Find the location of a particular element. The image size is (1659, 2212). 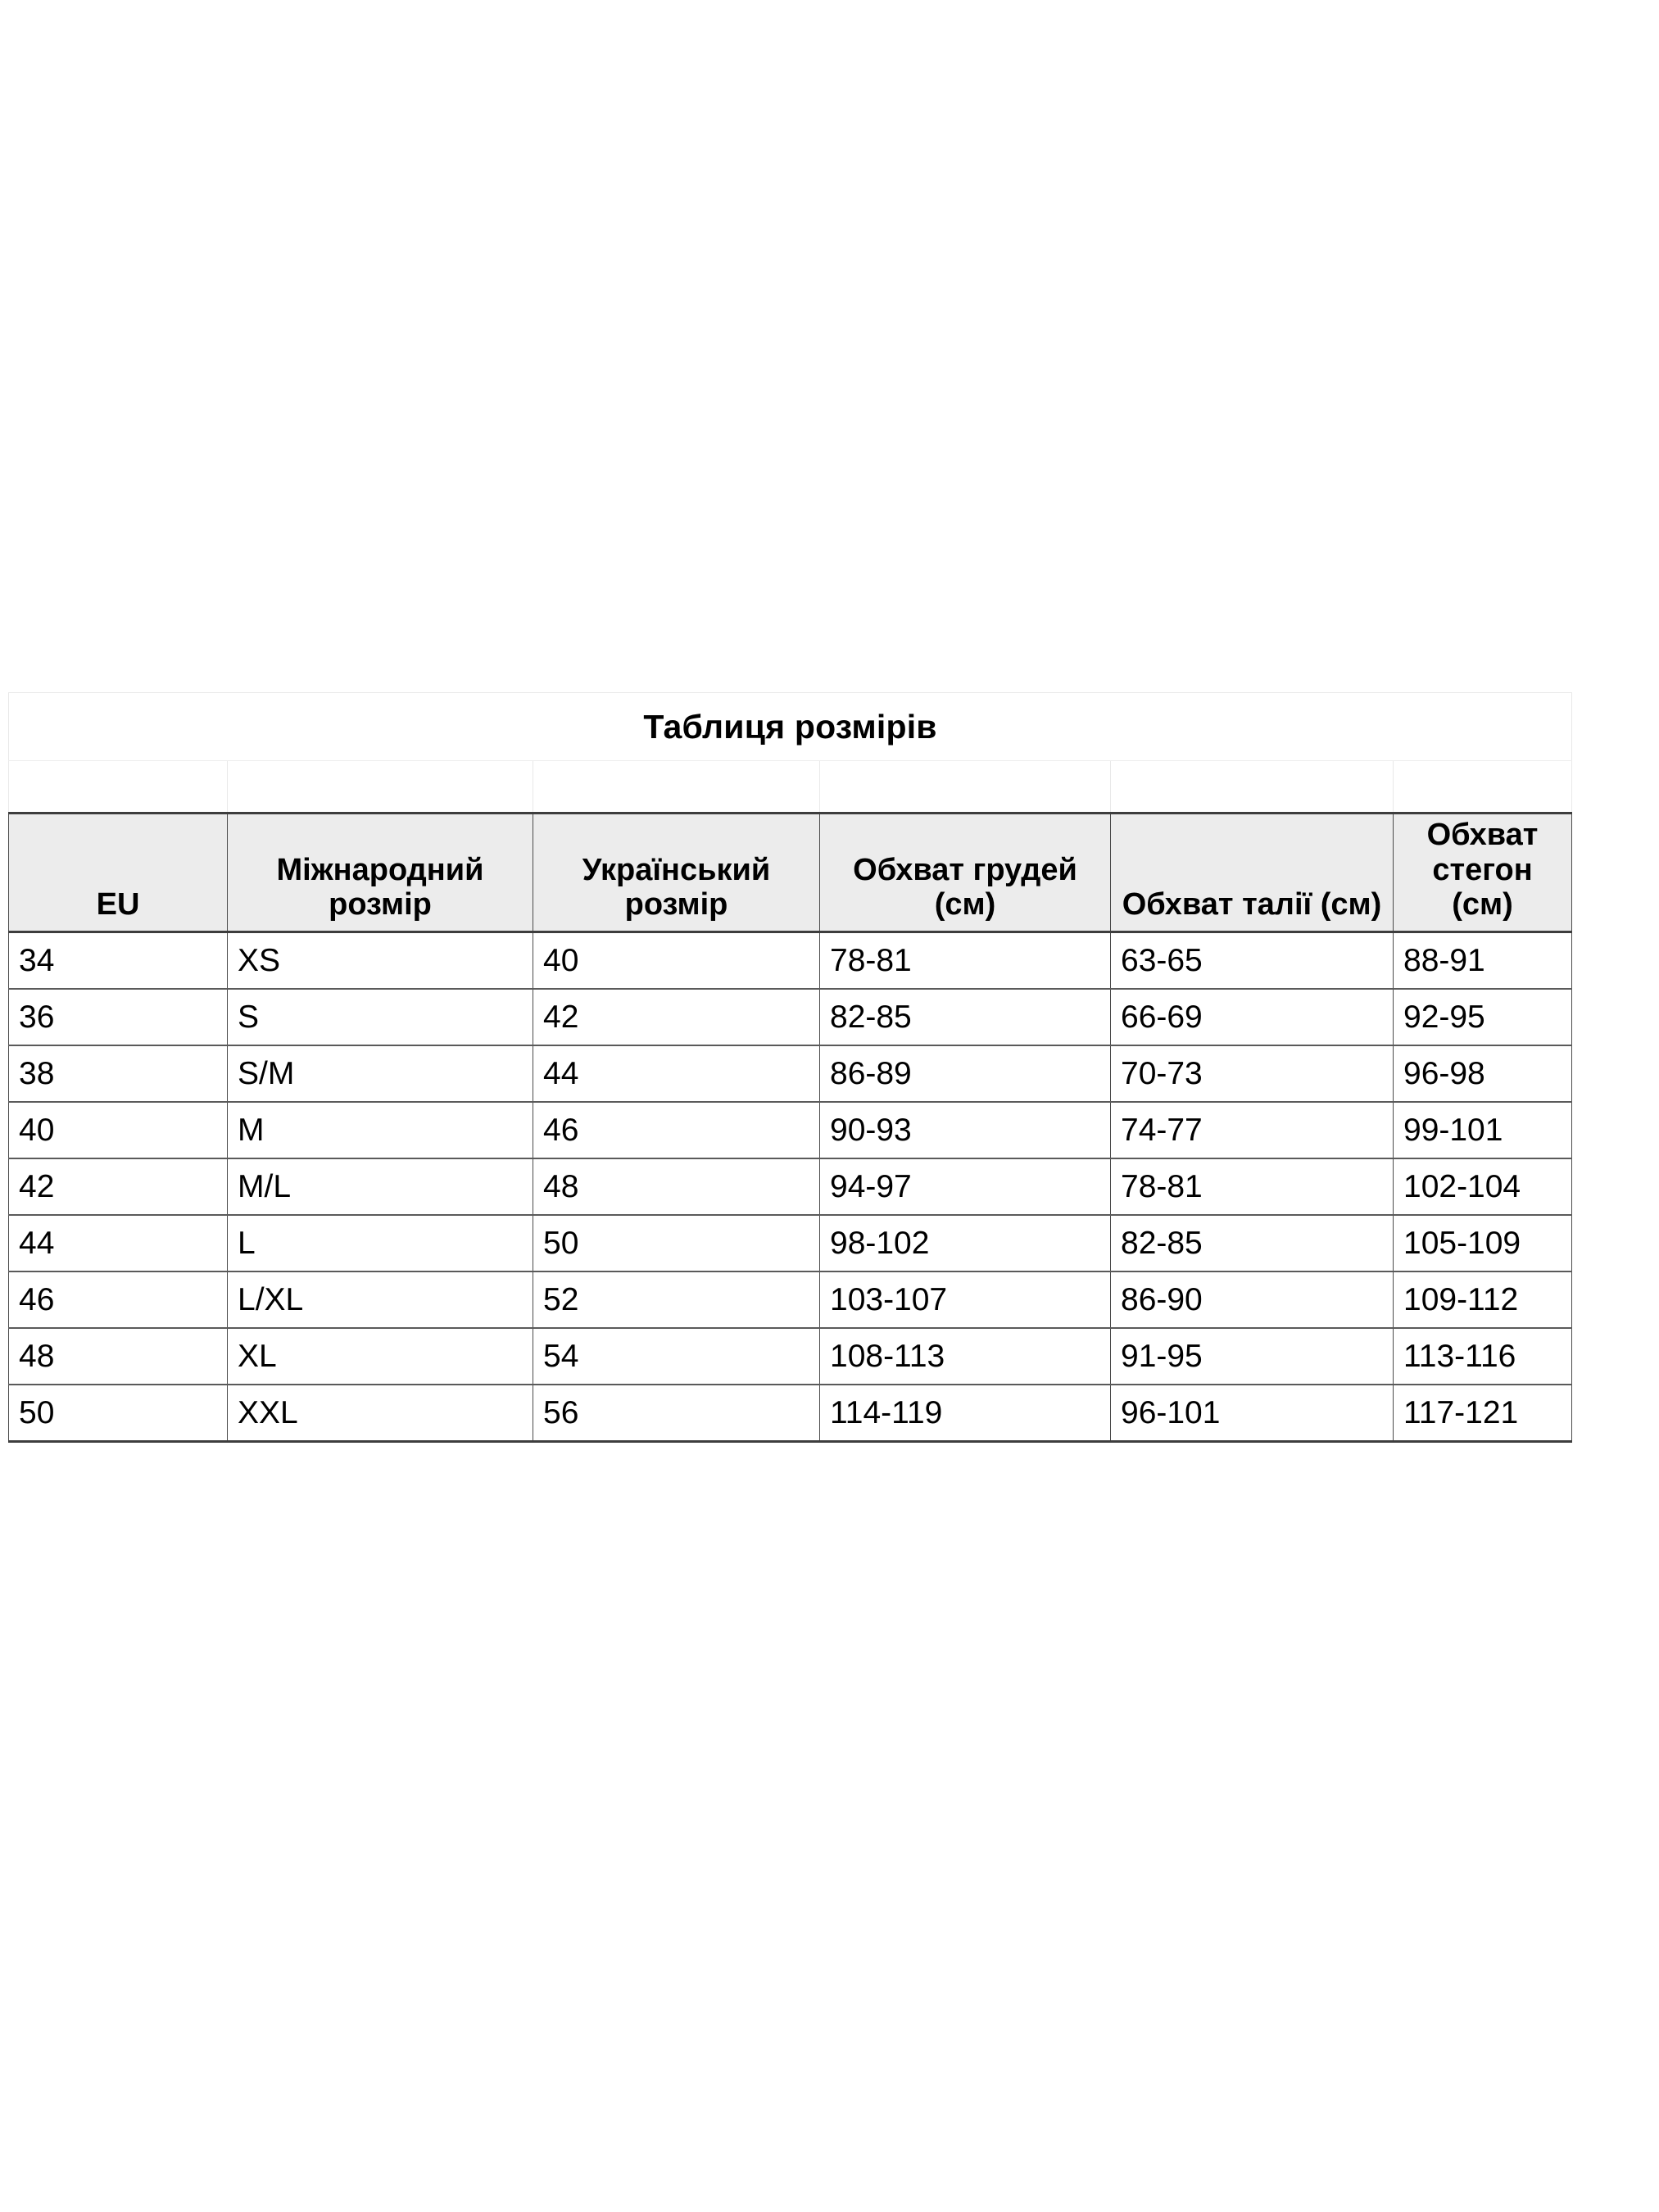

cell-ukrainian-size: 48 is located at coordinates (676, 1187).